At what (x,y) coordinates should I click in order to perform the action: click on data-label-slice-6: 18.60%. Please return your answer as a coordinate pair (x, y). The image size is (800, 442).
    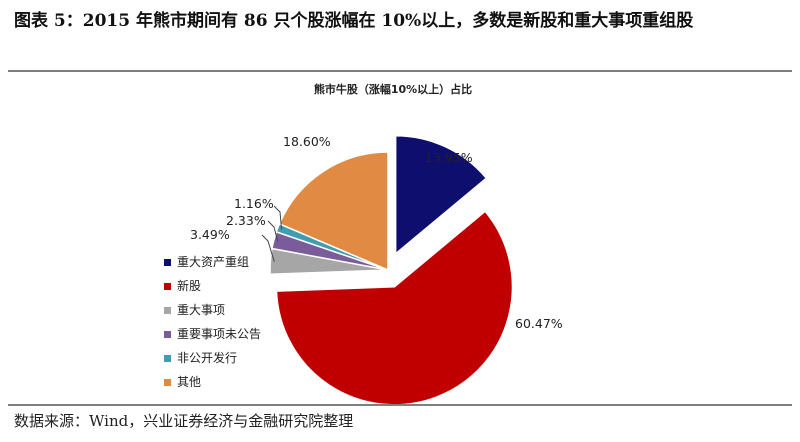
    Looking at the image, I should click on (307, 141).